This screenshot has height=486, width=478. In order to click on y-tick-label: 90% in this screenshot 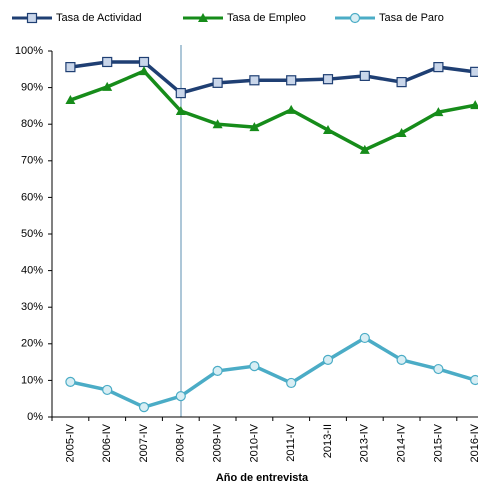, I will do `click(32, 88)`.